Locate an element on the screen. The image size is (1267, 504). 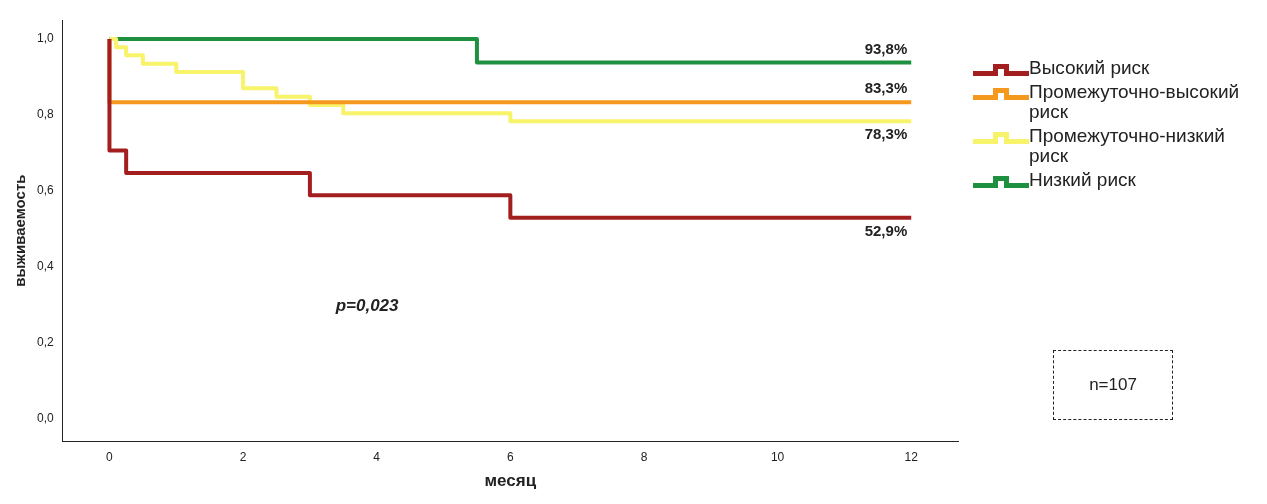
data-label: 83,3% is located at coordinates (886, 88).